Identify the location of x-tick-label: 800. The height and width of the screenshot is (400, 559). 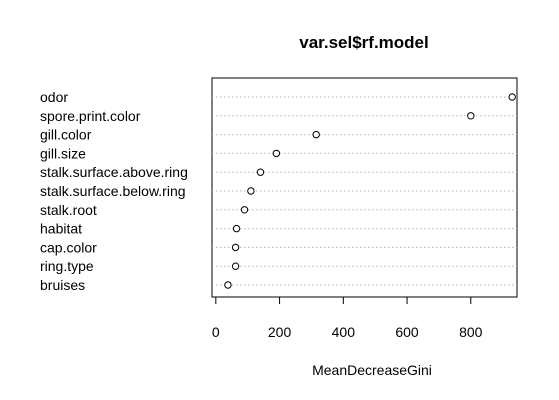
(471, 332).